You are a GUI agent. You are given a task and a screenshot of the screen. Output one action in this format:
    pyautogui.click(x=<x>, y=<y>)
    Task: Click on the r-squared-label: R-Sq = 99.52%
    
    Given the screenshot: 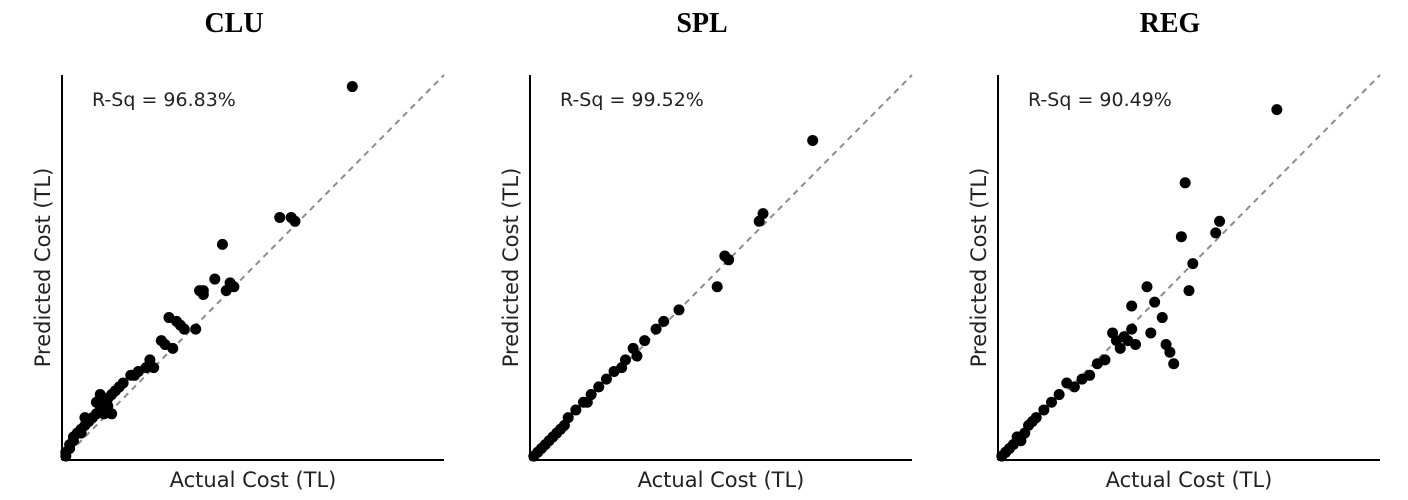 What is the action you would take?
    pyautogui.click(x=632, y=100)
    